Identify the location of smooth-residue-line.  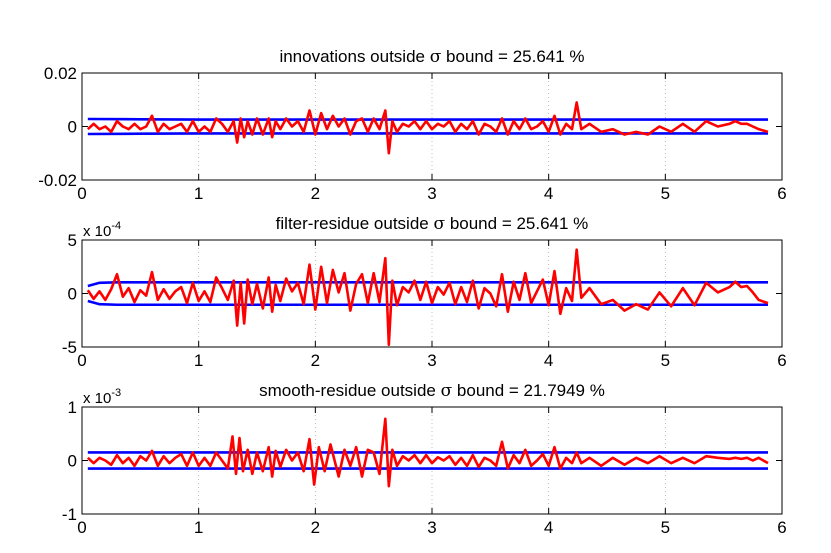
(427, 452).